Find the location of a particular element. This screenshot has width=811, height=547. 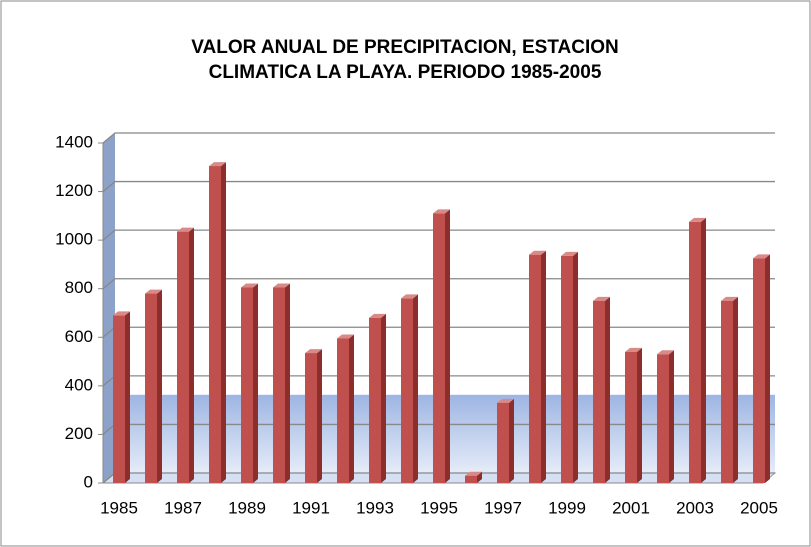

y-tick-label: 600 is located at coordinates (79, 336).